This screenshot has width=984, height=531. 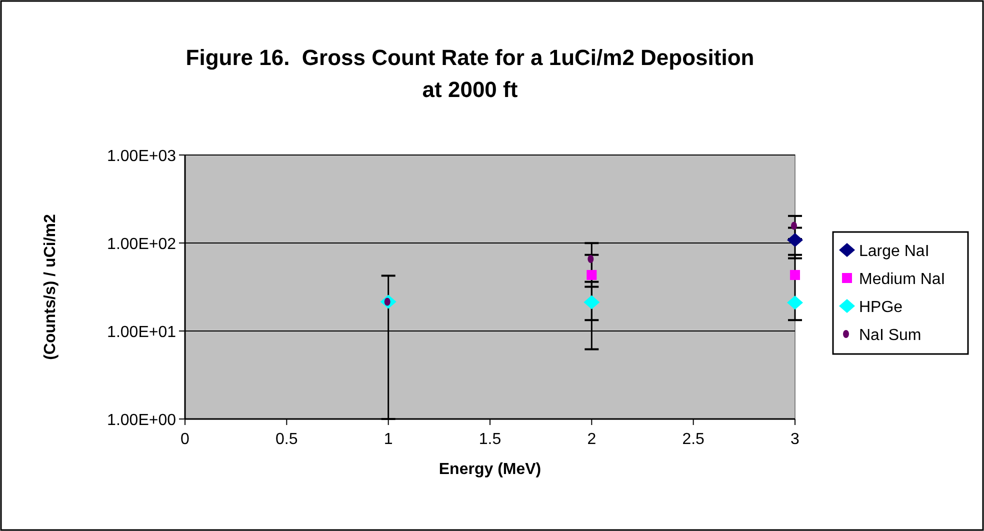 What do you see at coordinates (693, 439) in the screenshot?
I see `x-tick-label: 2.5` at bounding box center [693, 439].